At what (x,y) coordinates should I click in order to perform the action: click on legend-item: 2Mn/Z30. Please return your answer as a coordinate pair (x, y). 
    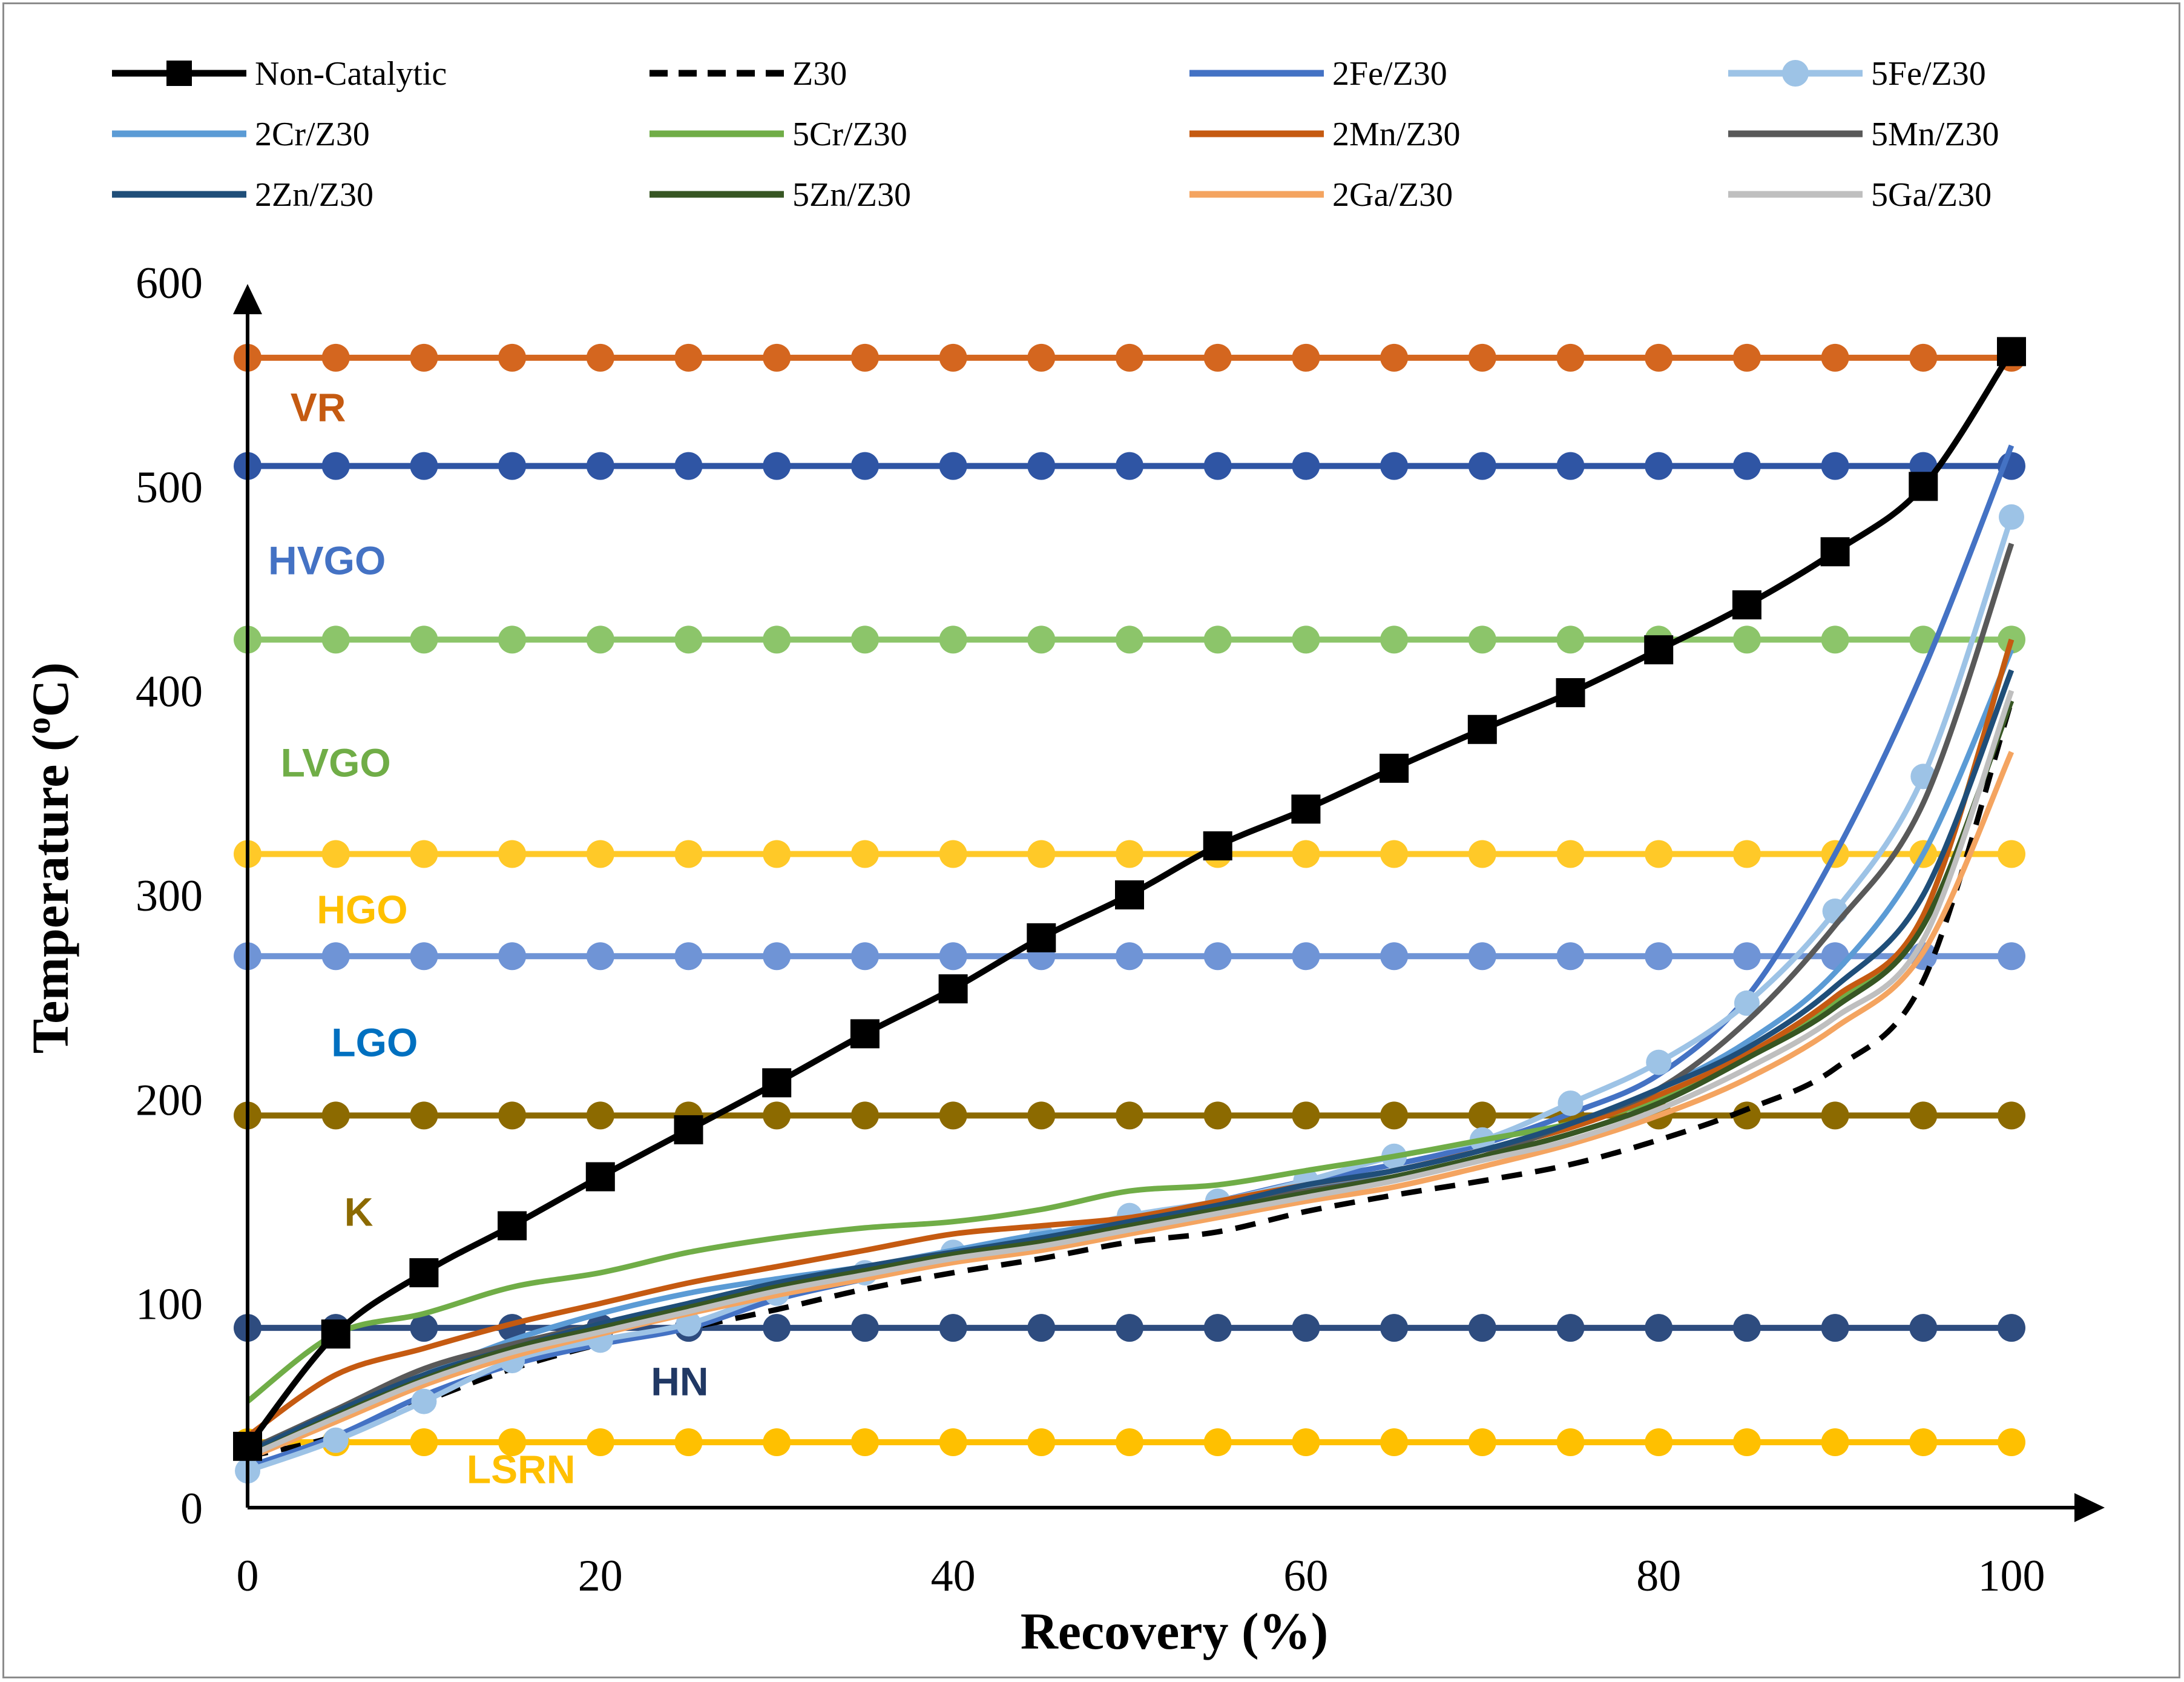
    Looking at the image, I should click on (1325, 134).